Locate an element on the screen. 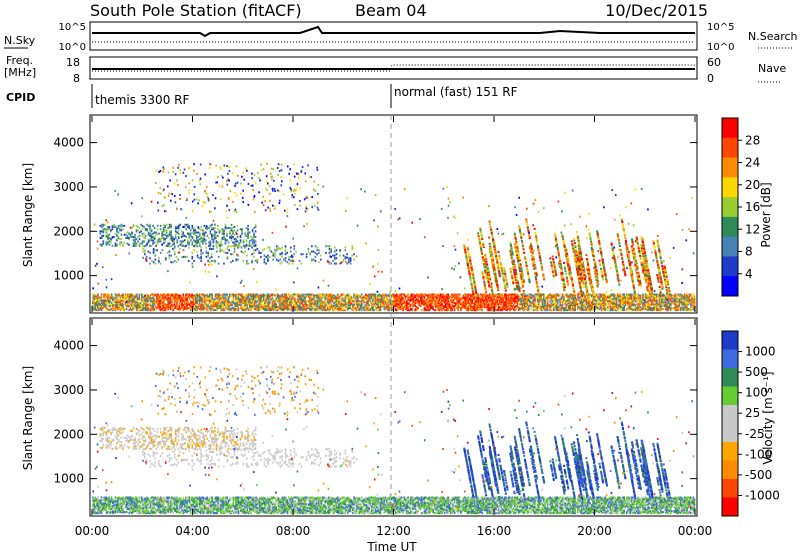 The width and height of the screenshot is (800, 558). nsky-tick-high: 10^5 is located at coordinates (72, 27).